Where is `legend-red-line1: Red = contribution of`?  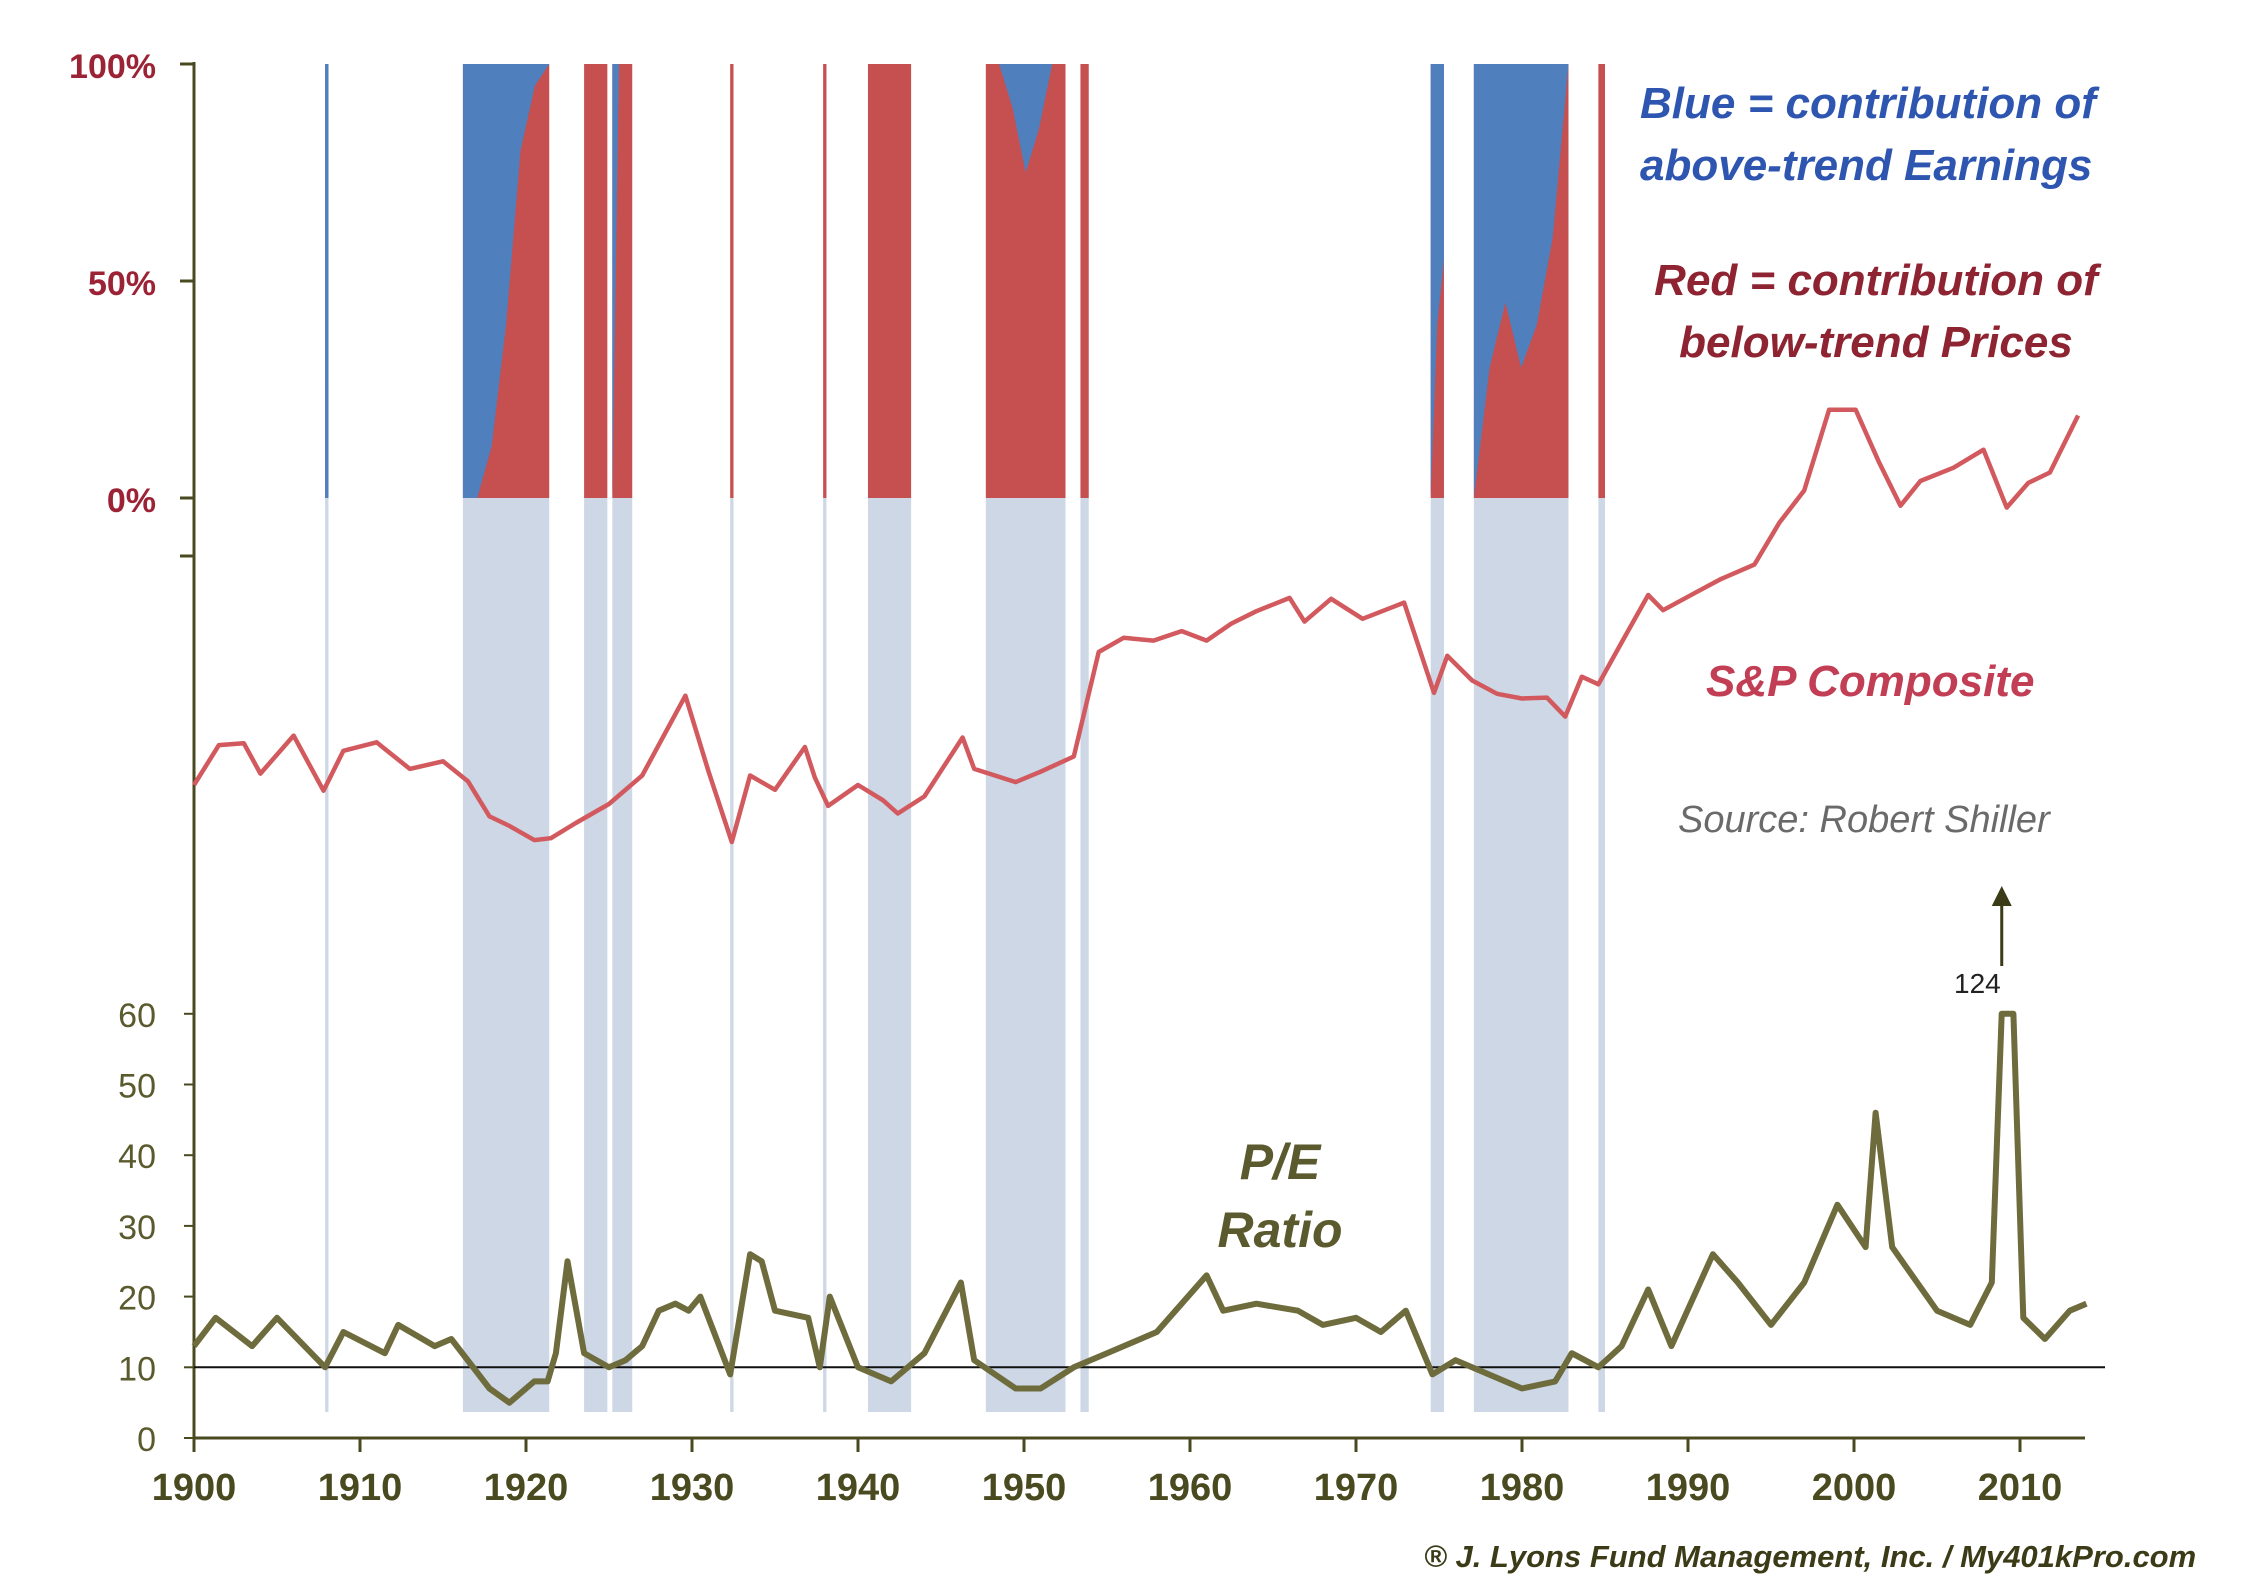
legend-red-line1: Red = contribution of is located at coordinates (1876, 280).